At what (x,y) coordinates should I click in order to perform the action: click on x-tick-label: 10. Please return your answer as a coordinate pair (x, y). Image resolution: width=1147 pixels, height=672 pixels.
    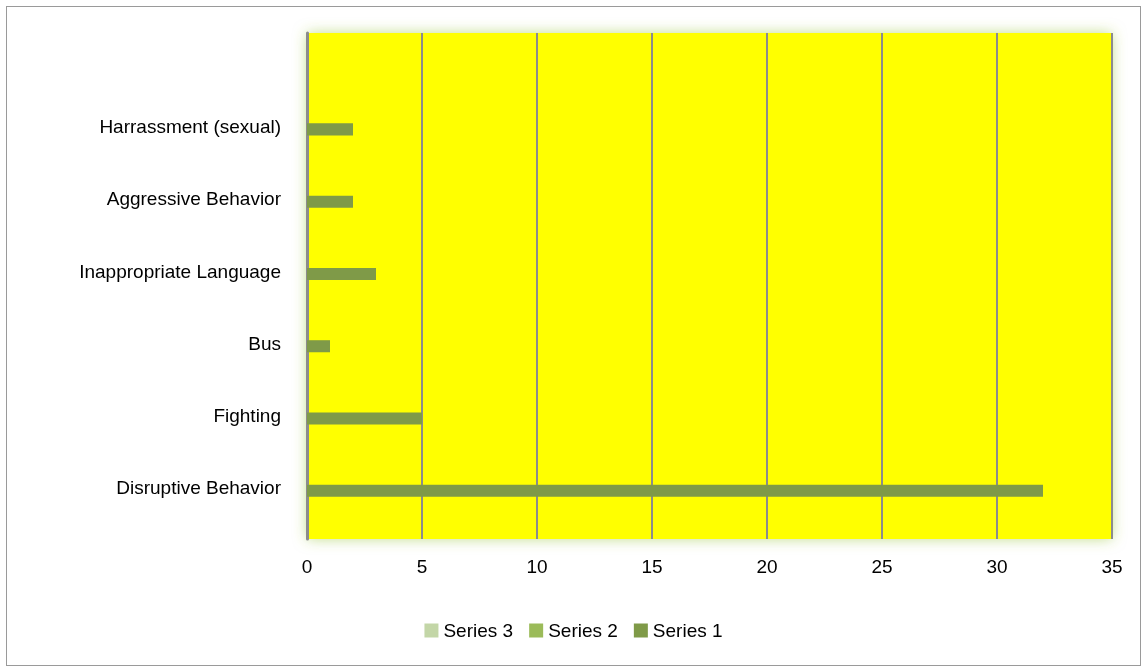
    Looking at the image, I should click on (537, 566).